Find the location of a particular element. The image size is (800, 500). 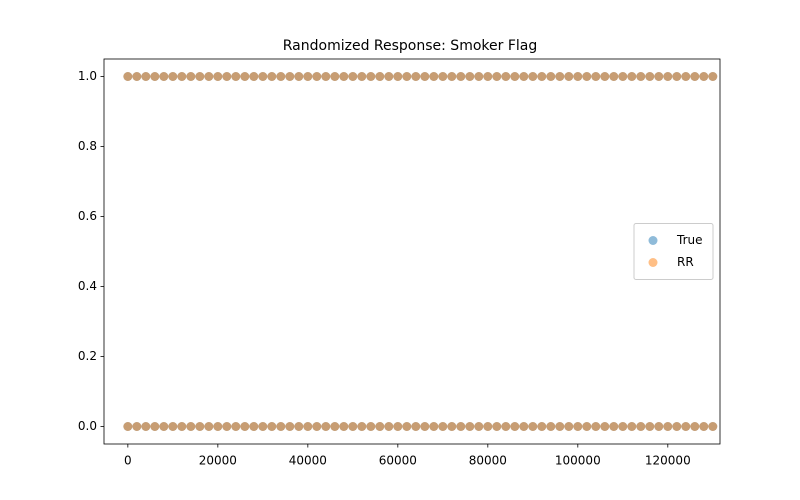

y-tick-label: 1.0 is located at coordinates (87, 76).